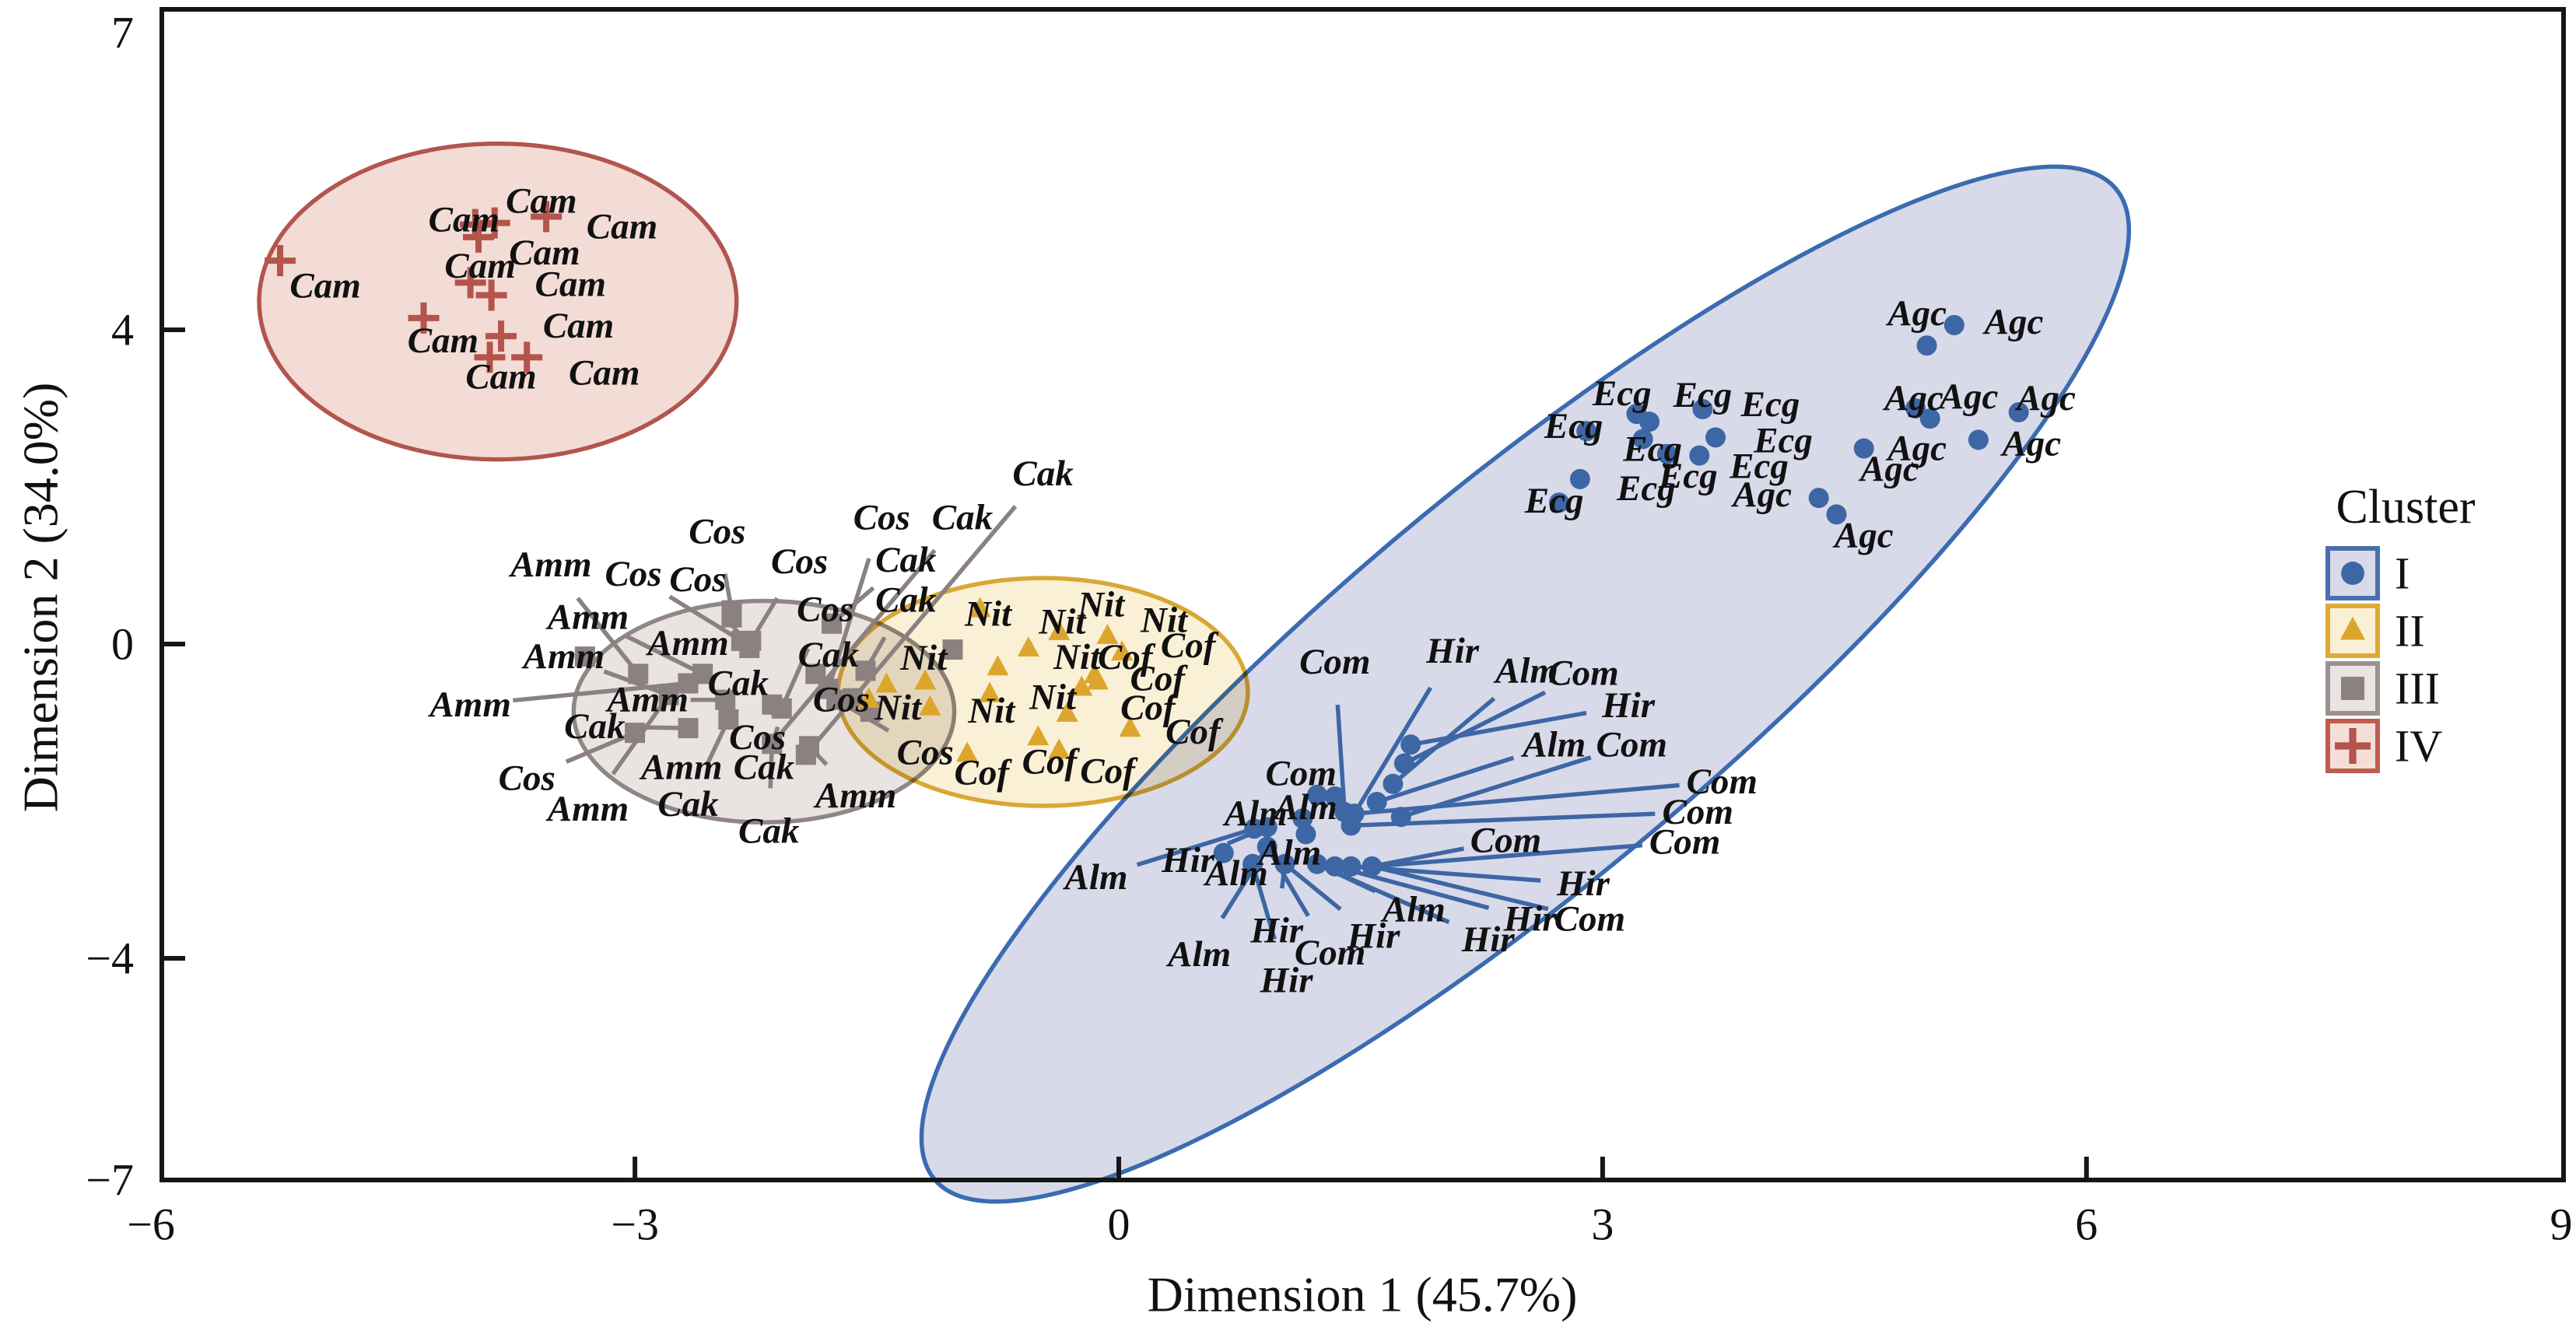 The height and width of the screenshot is (1334, 2576). I want to click on x-tick-label: −3, so click(635, 1224).